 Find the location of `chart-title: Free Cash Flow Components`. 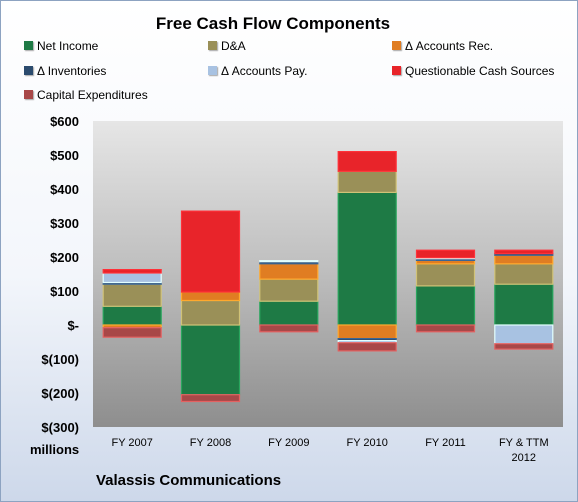

chart-title: Free Cash Flow Components is located at coordinates (273, 23).